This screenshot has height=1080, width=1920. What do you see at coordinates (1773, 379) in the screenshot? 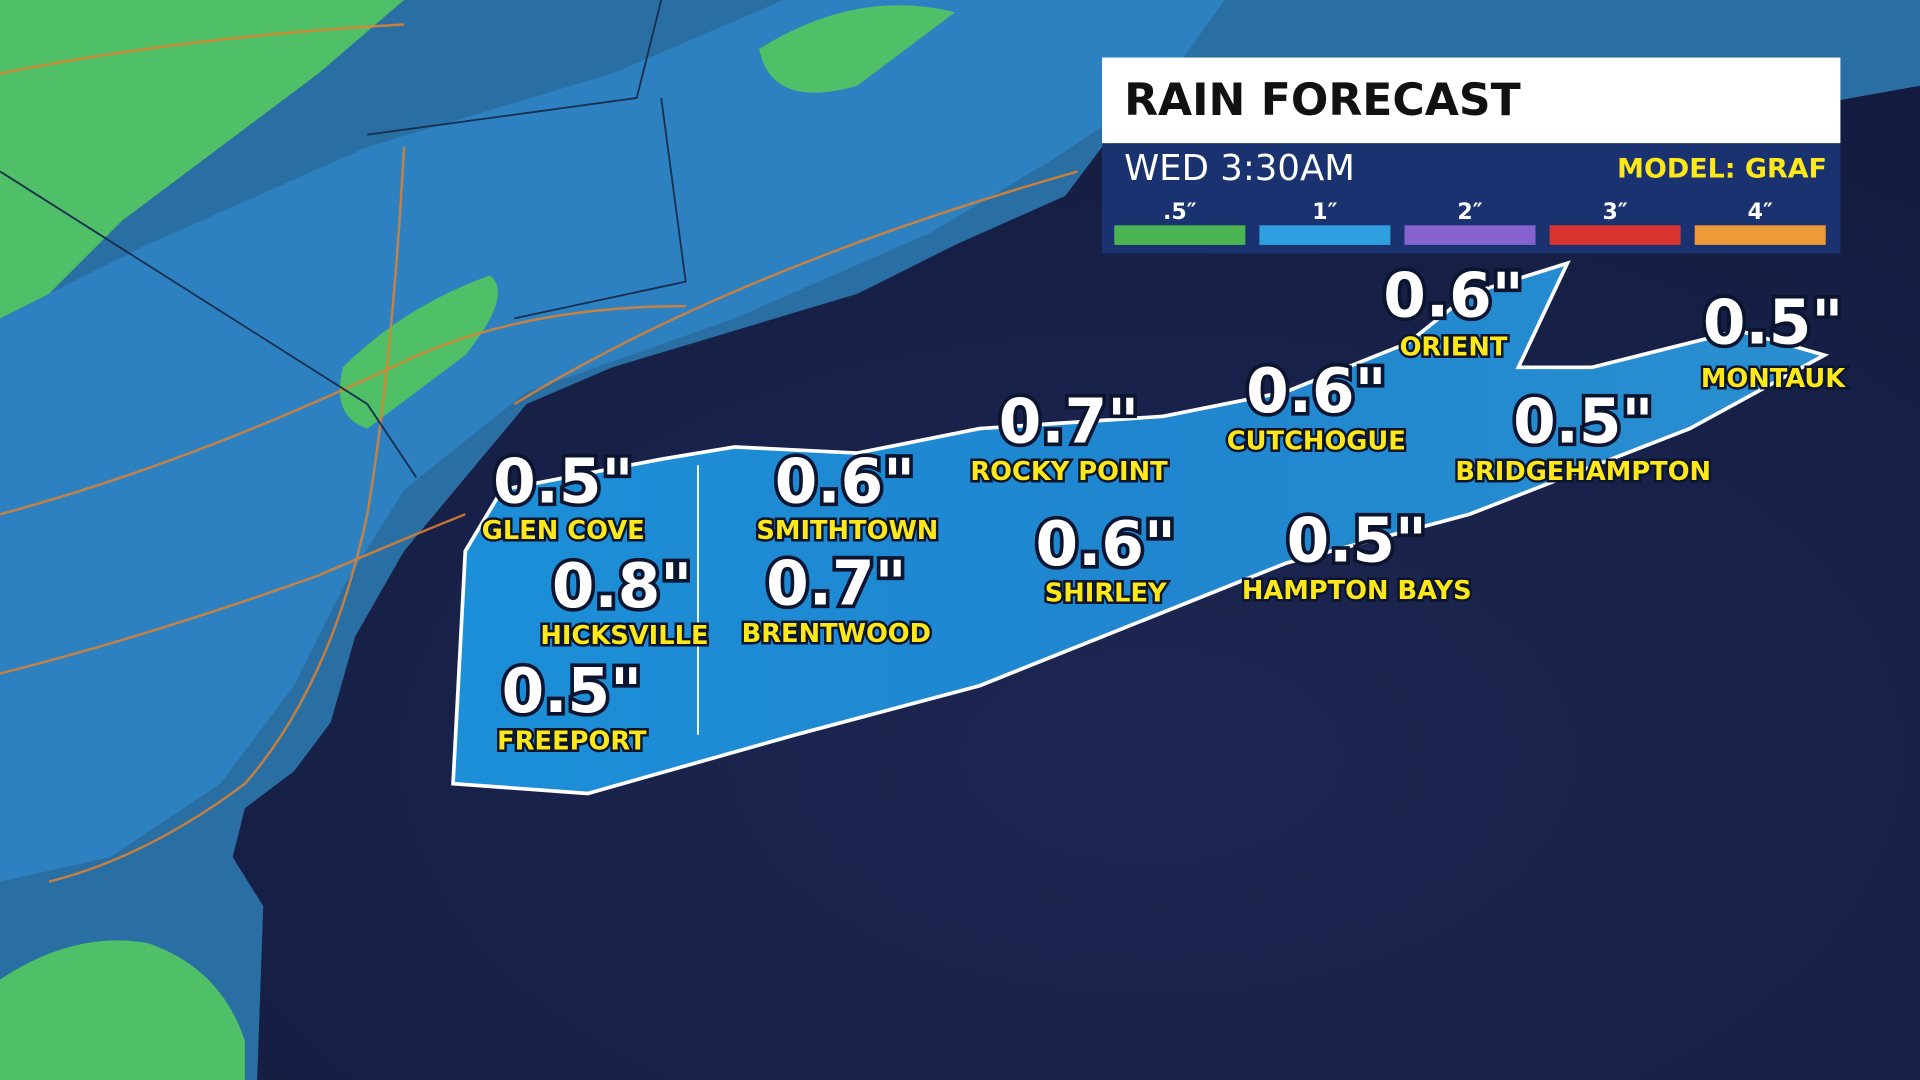
I see `town-name: MONTAUK` at bounding box center [1773, 379].